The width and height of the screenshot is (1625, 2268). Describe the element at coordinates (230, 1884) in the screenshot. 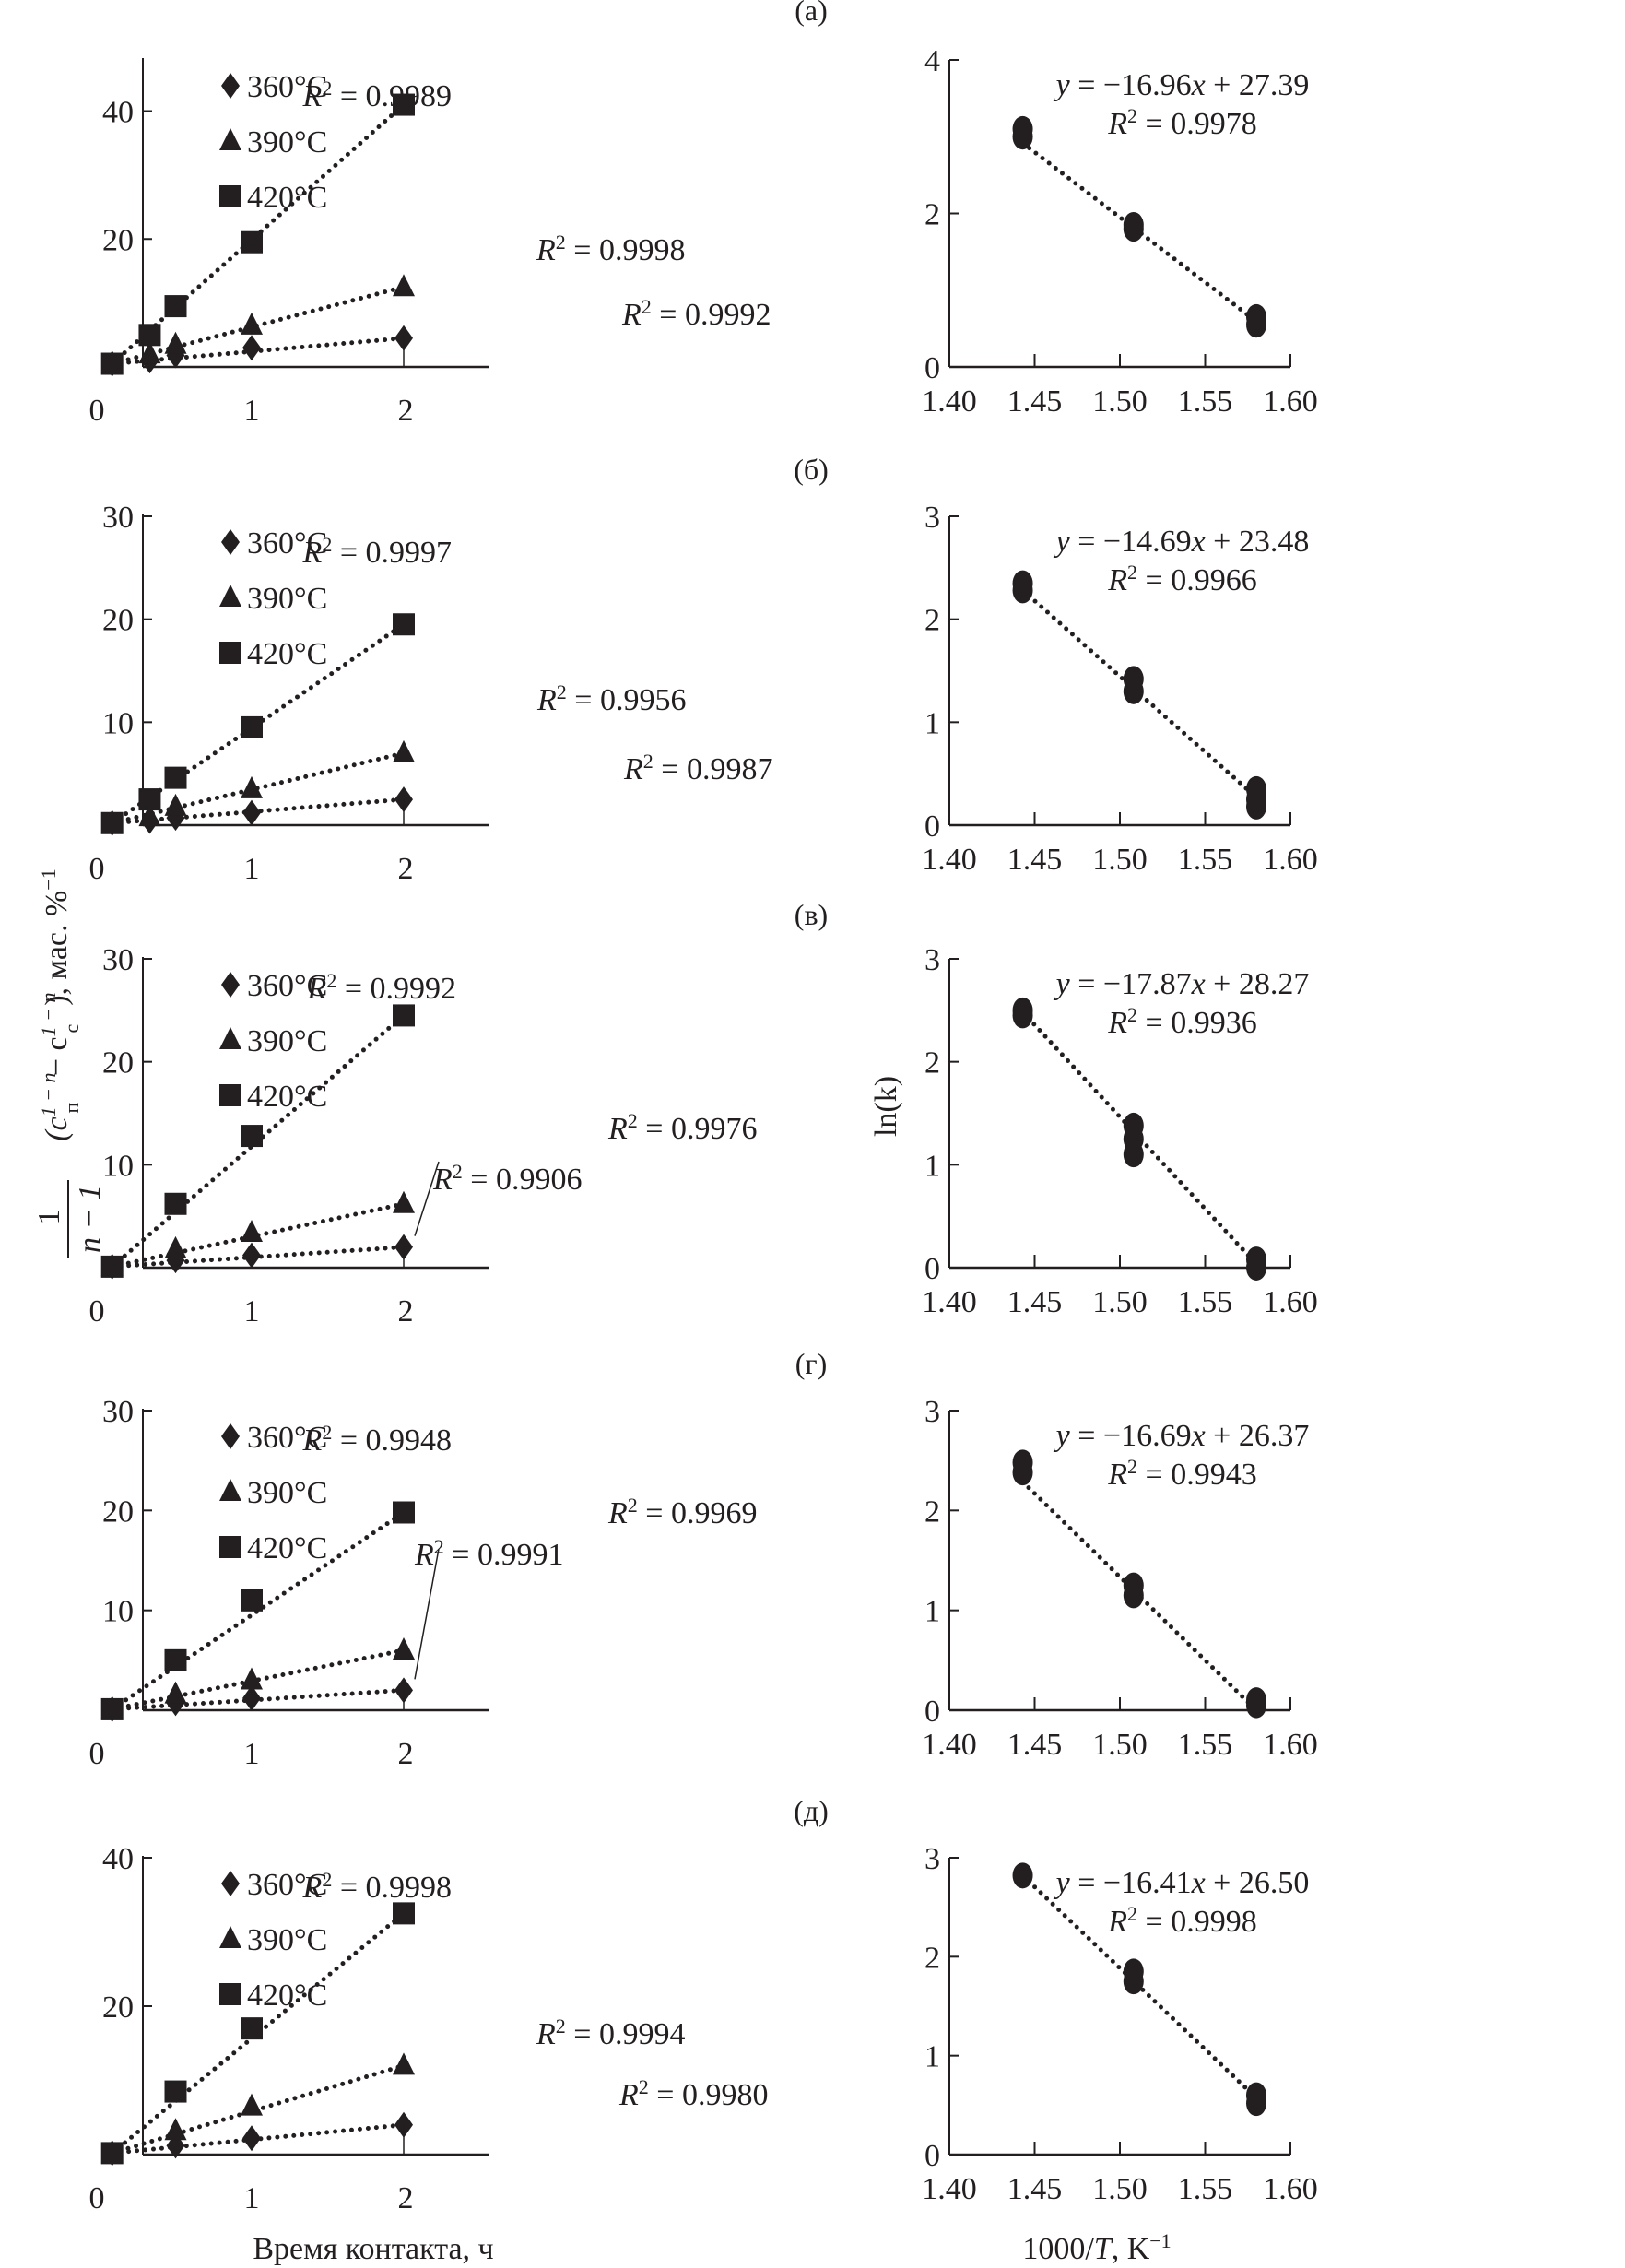

I see `legend-marker-diamond-icon` at that location.